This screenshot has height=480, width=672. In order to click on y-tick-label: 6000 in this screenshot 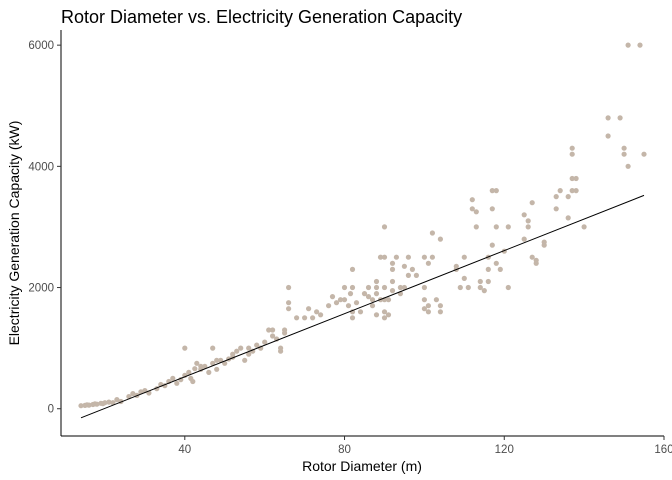, I will do `click(41, 46)`.